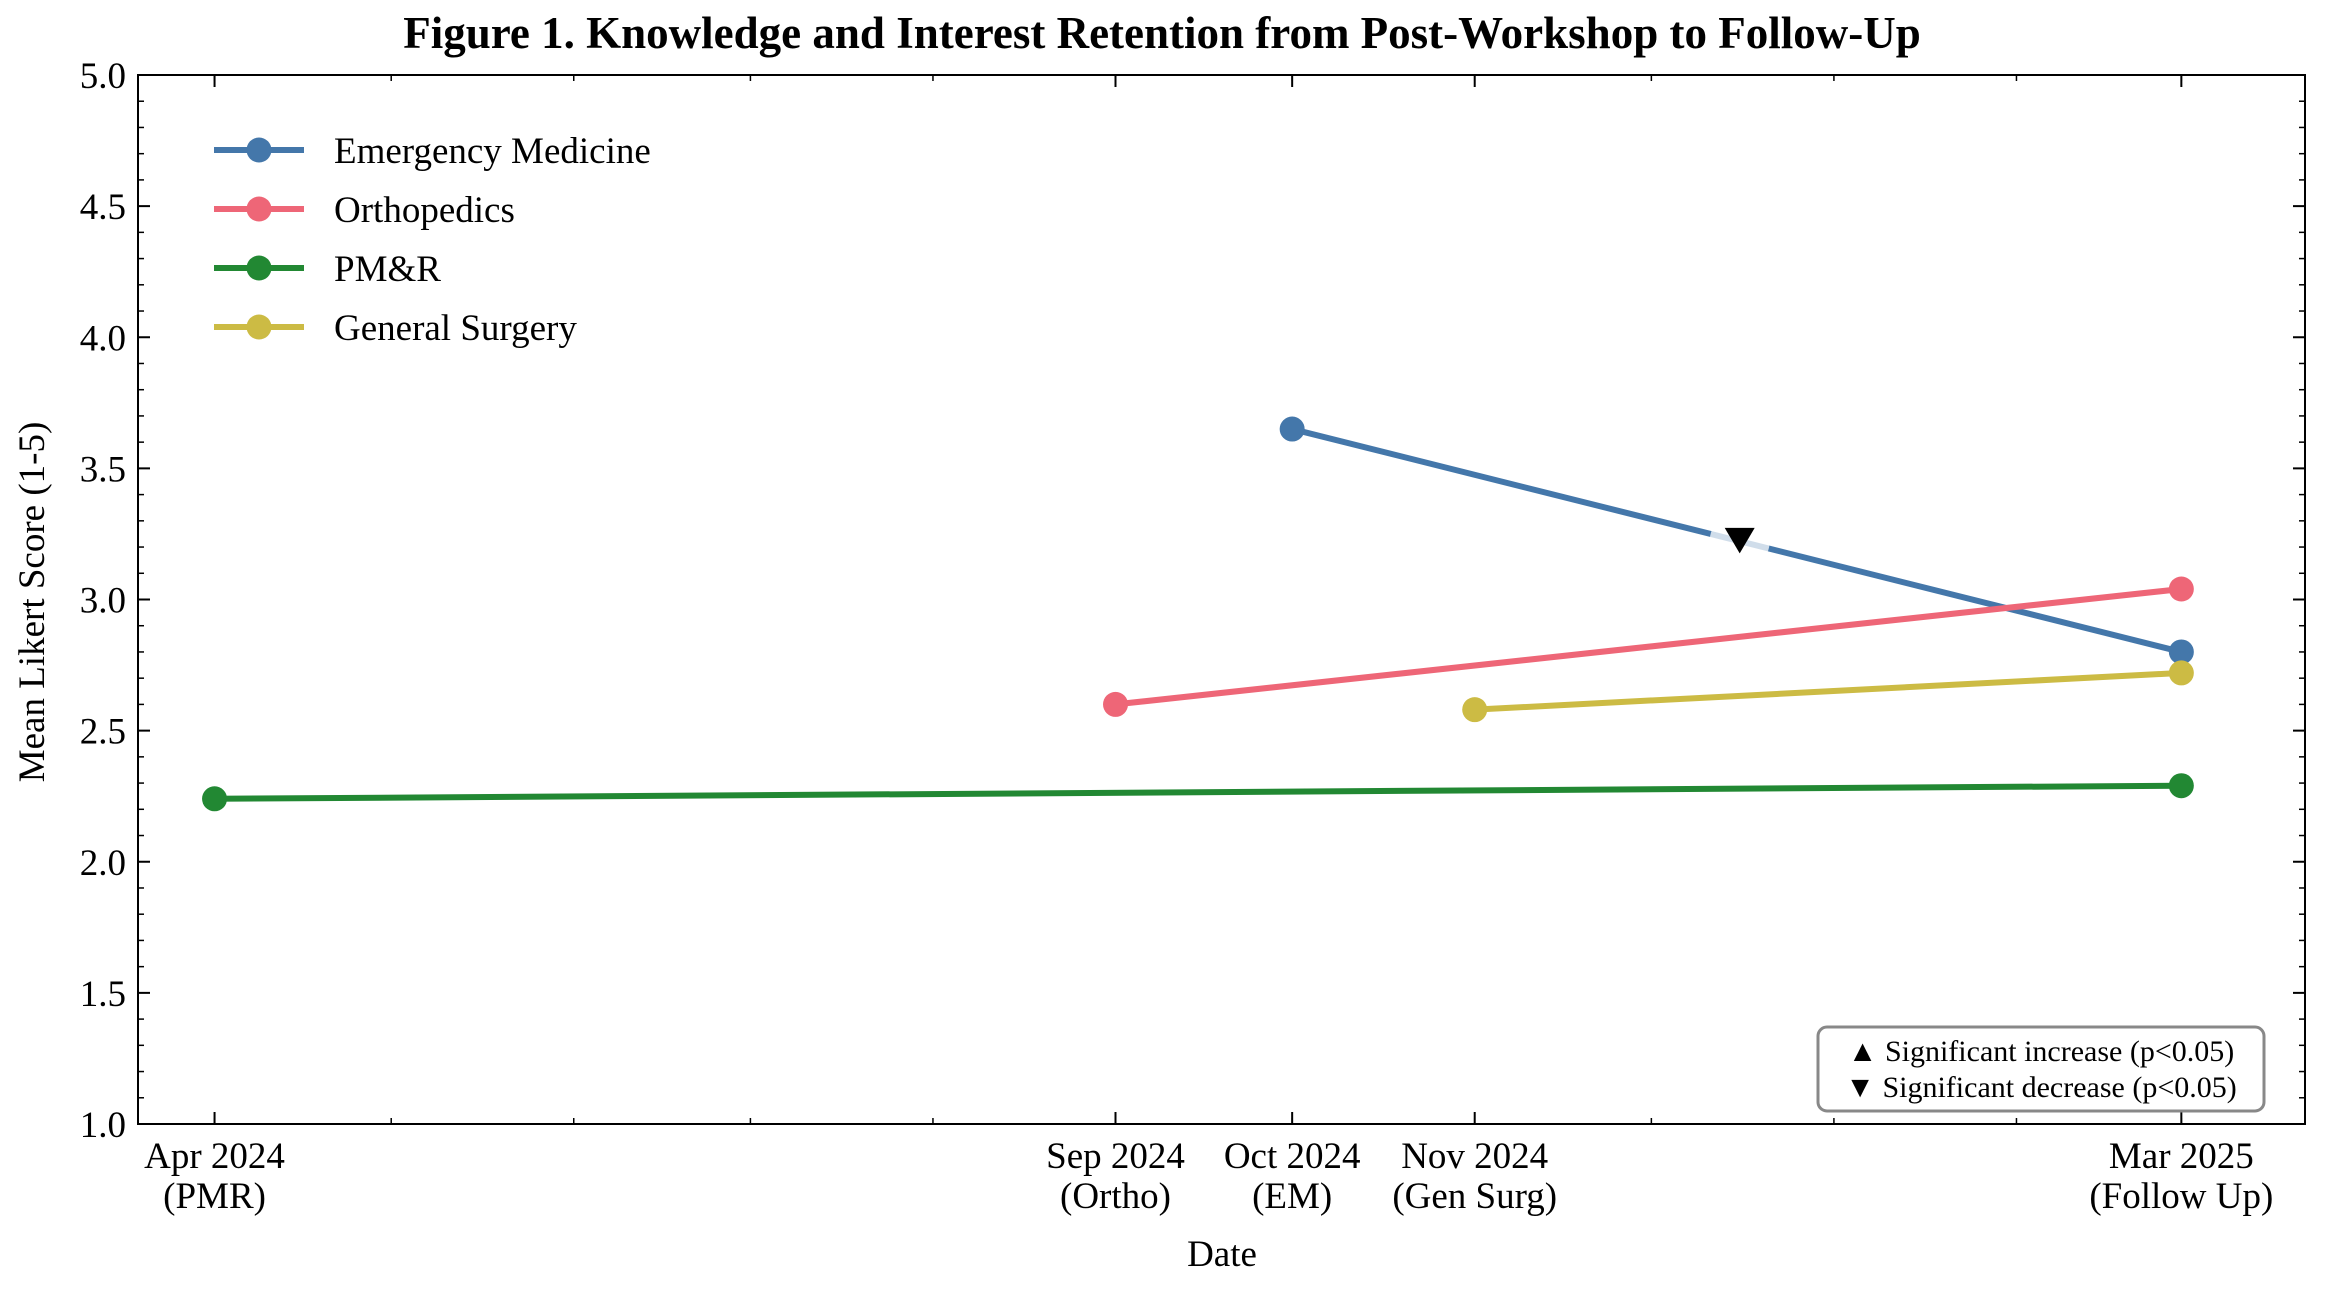 This screenshot has height=1290, width=2325. Describe the element at coordinates (1474, 1156) in the screenshot. I see `x-tick-label: Nov 2024` at that location.